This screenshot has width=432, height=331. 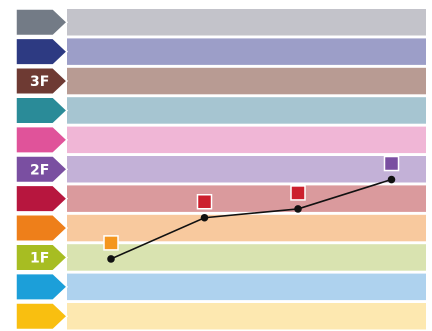 I want to click on floor-row: 3F, so click(x=220, y=81).